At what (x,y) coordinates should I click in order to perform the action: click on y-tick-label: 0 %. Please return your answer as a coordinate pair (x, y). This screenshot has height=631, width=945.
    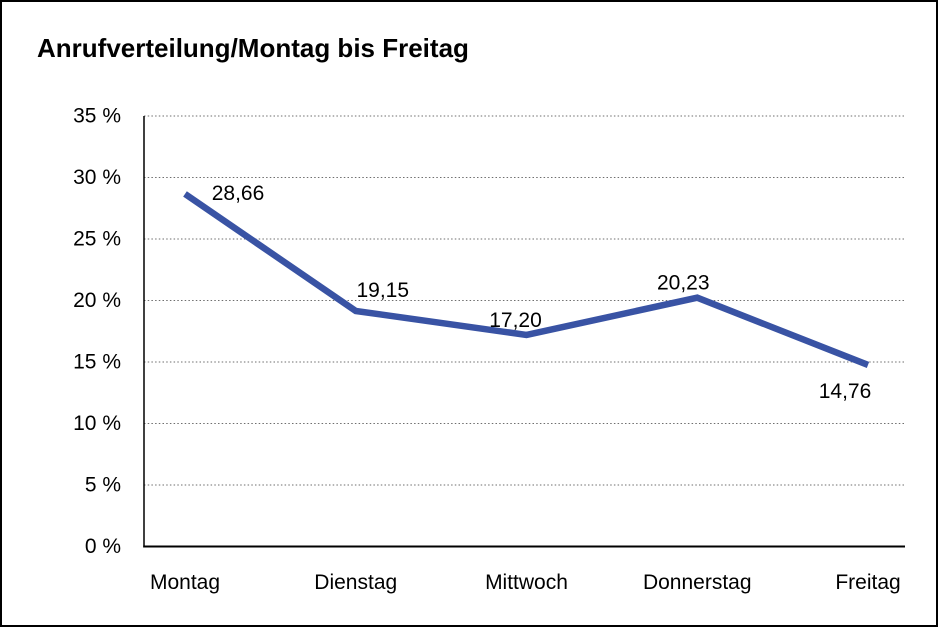
    Looking at the image, I should click on (103, 546).